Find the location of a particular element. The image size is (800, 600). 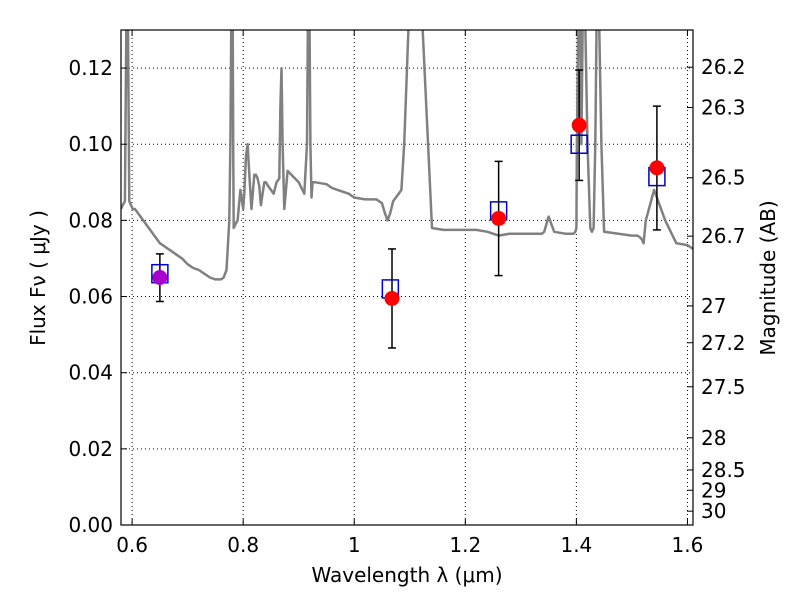

y-tick-label: 0.12 is located at coordinates (90, 68).